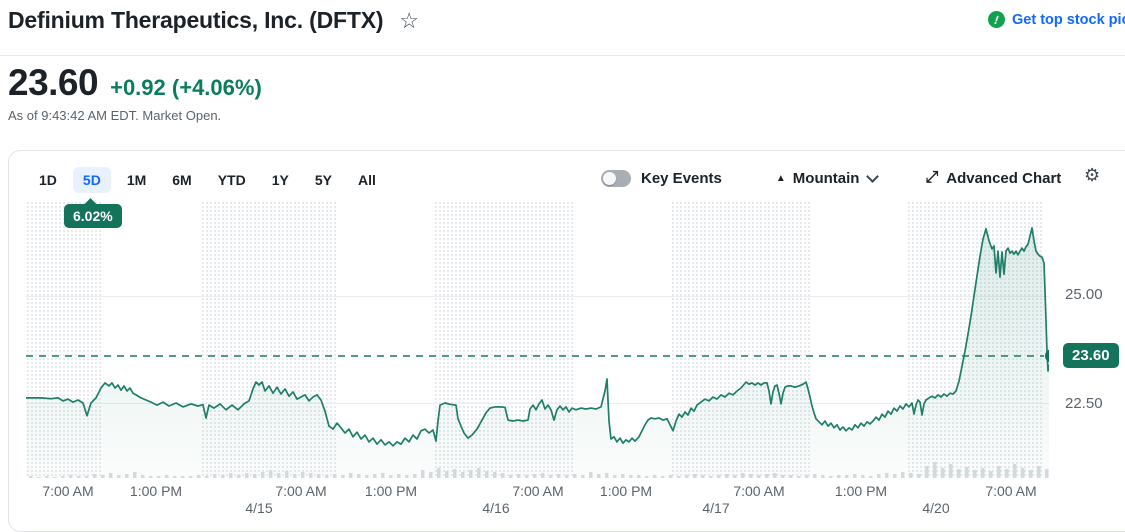 The width and height of the screenshot is (1125, 532). I want to click on range-button-1d: 1D, so click(48, 180).